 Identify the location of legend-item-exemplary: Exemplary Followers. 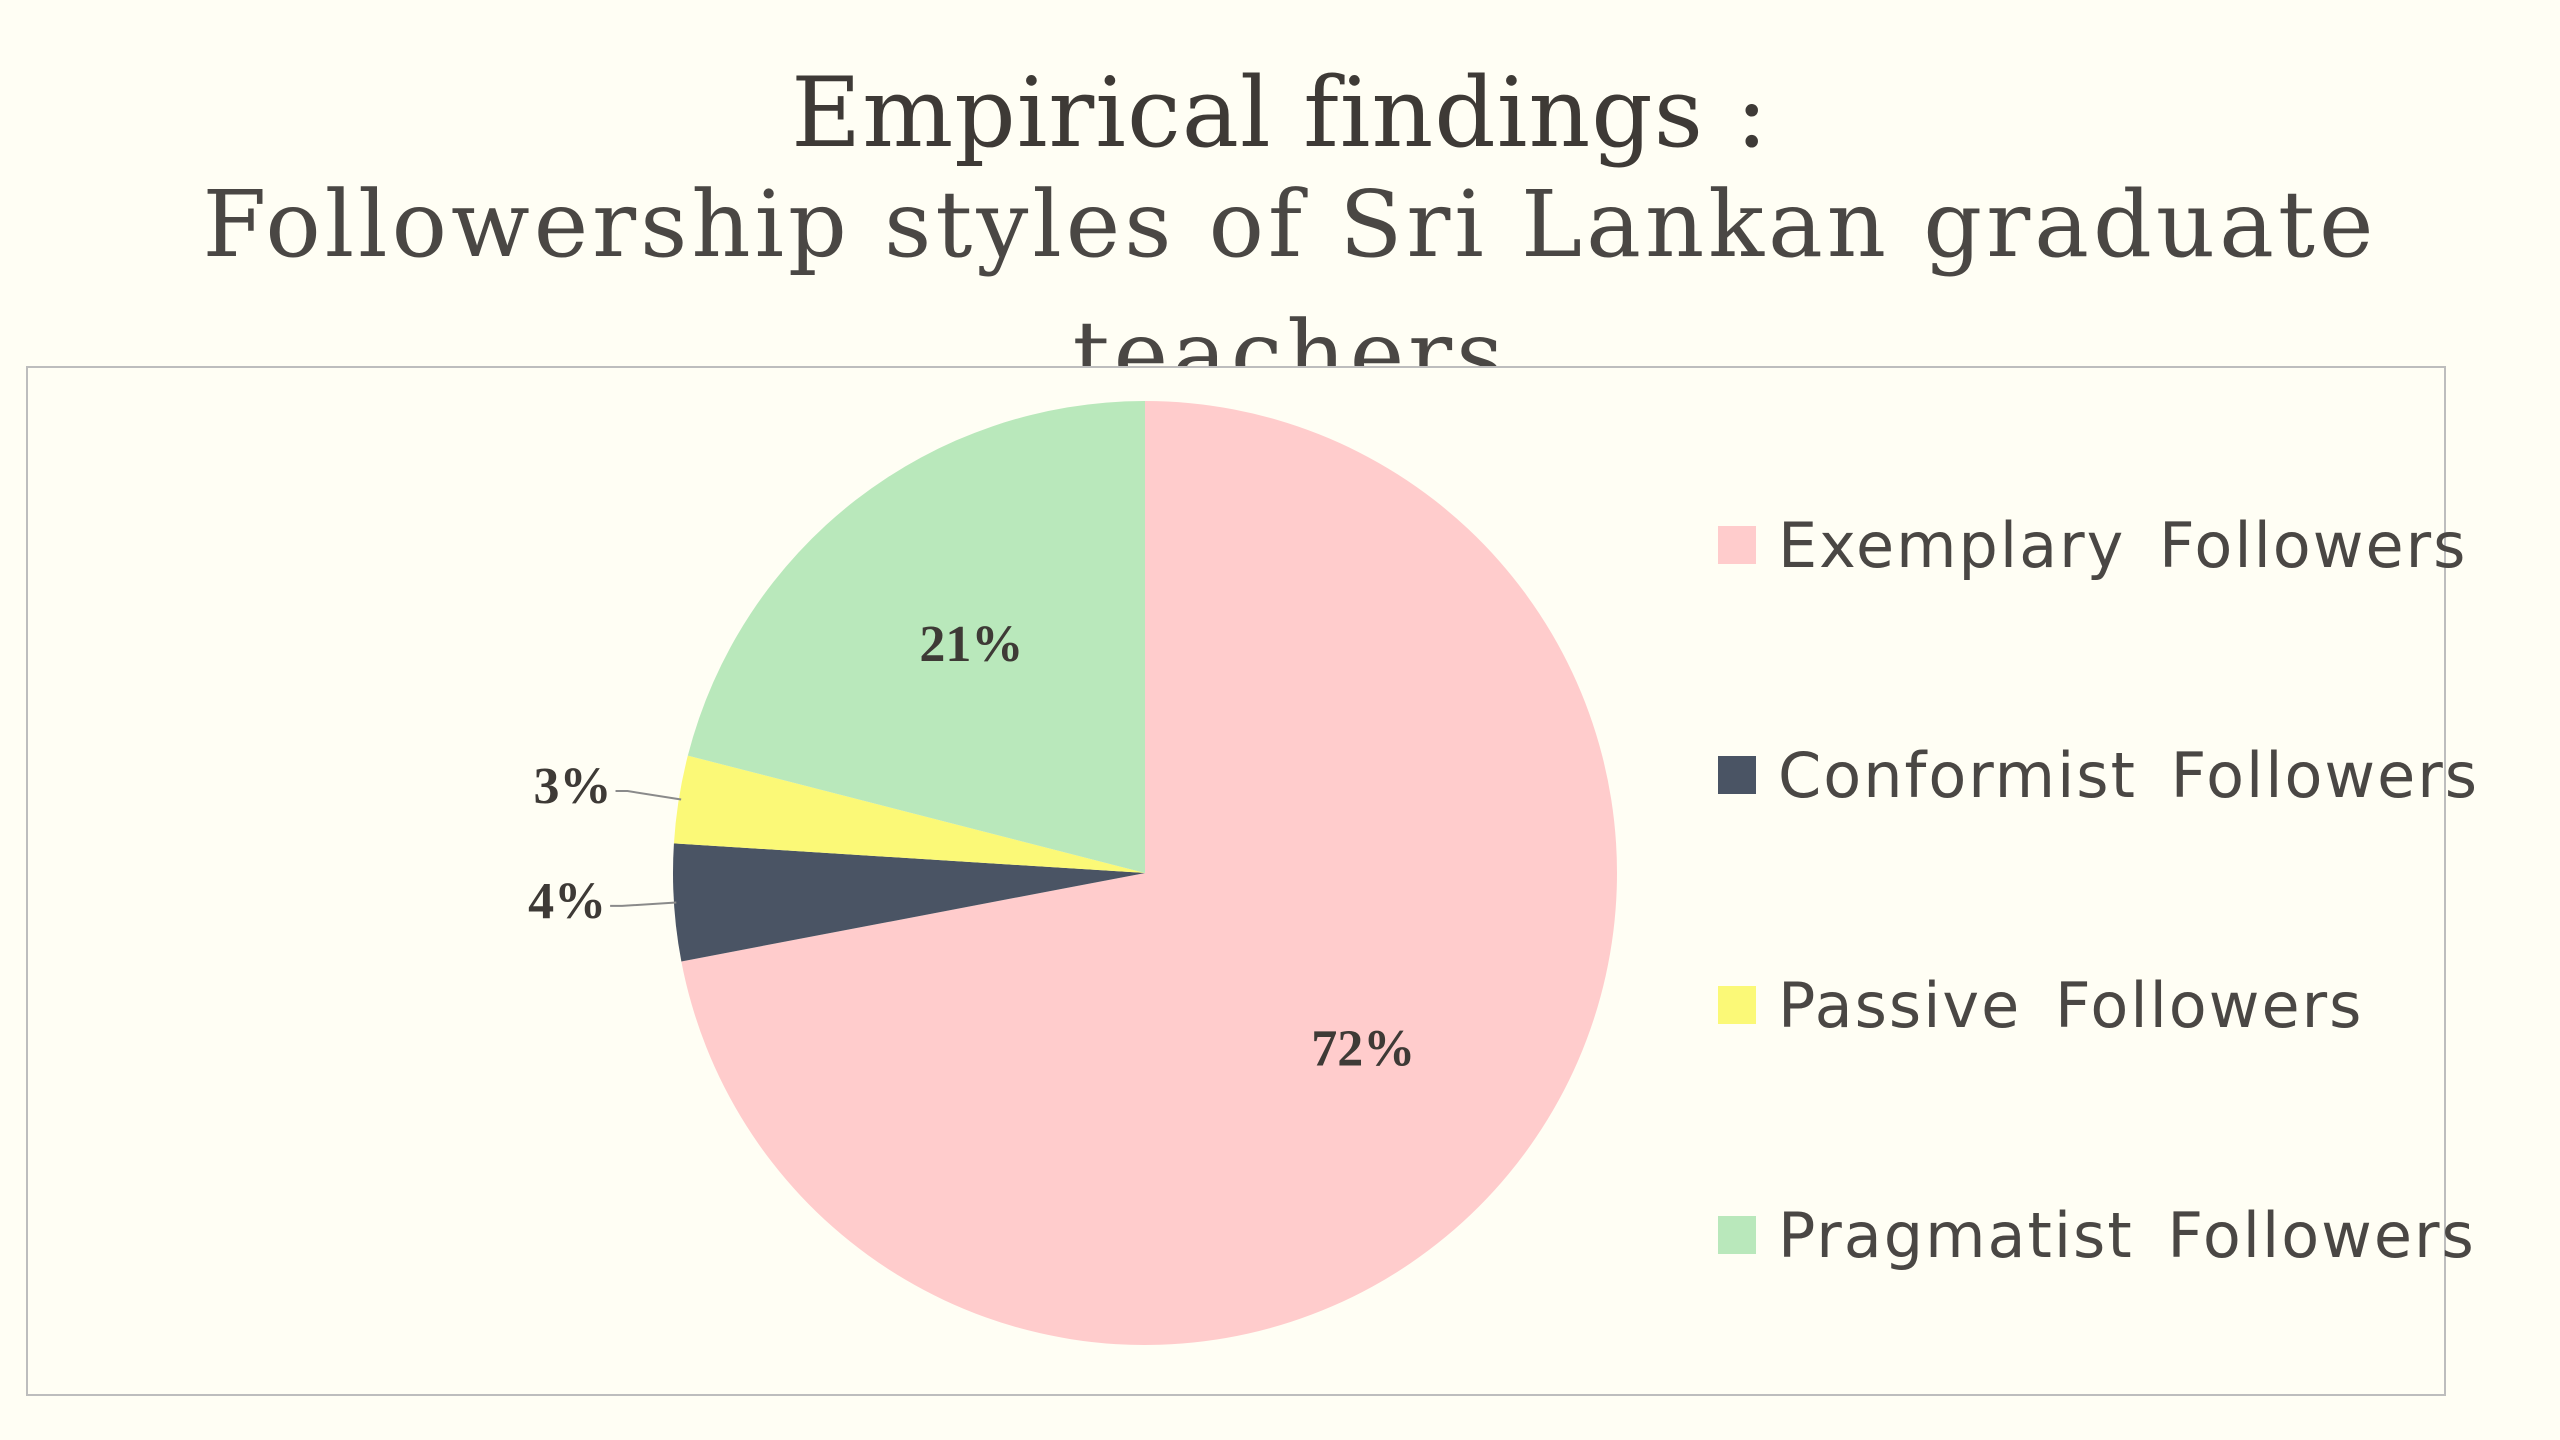
(2092, 545).